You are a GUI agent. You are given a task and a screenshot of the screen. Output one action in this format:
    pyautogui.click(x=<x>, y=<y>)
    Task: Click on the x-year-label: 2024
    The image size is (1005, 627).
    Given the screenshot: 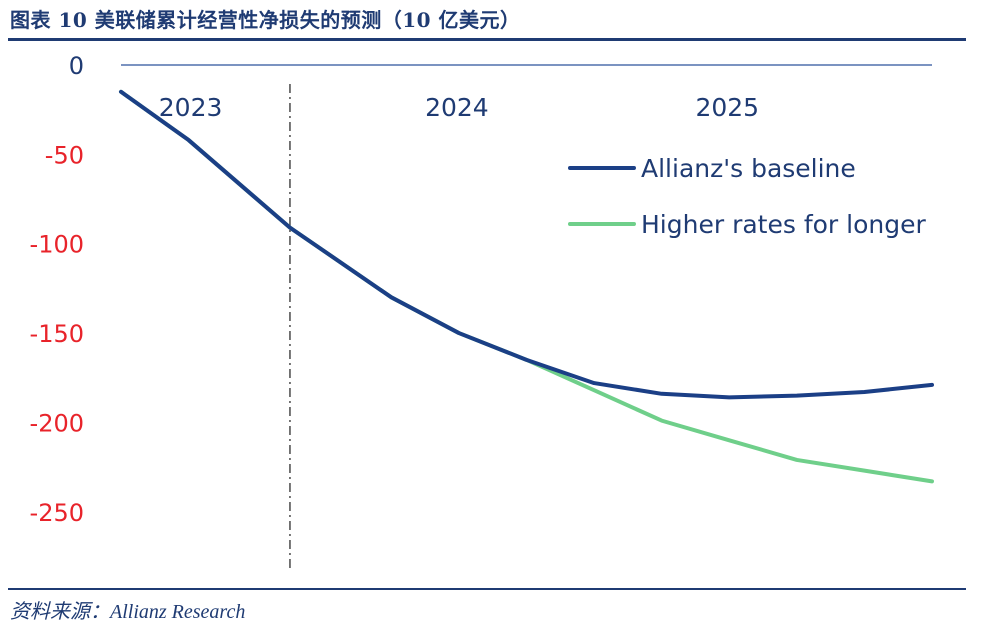 What is the action you would take?
    pyautogui.click(x=457, y=107)
    